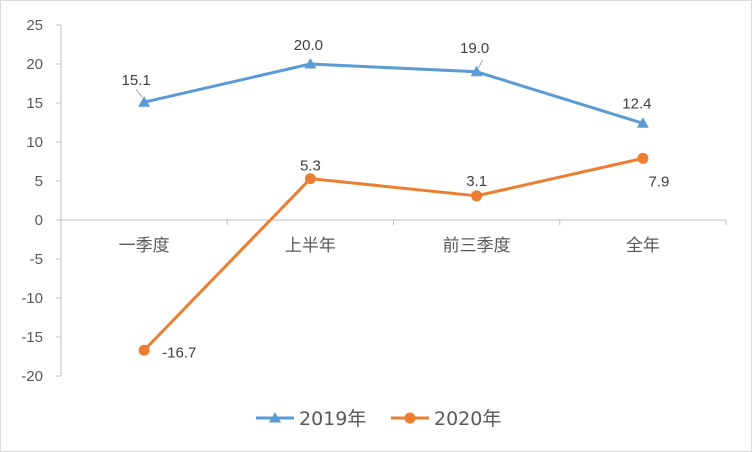  I want to click on y-tick-label: 5, so click(39, 181).